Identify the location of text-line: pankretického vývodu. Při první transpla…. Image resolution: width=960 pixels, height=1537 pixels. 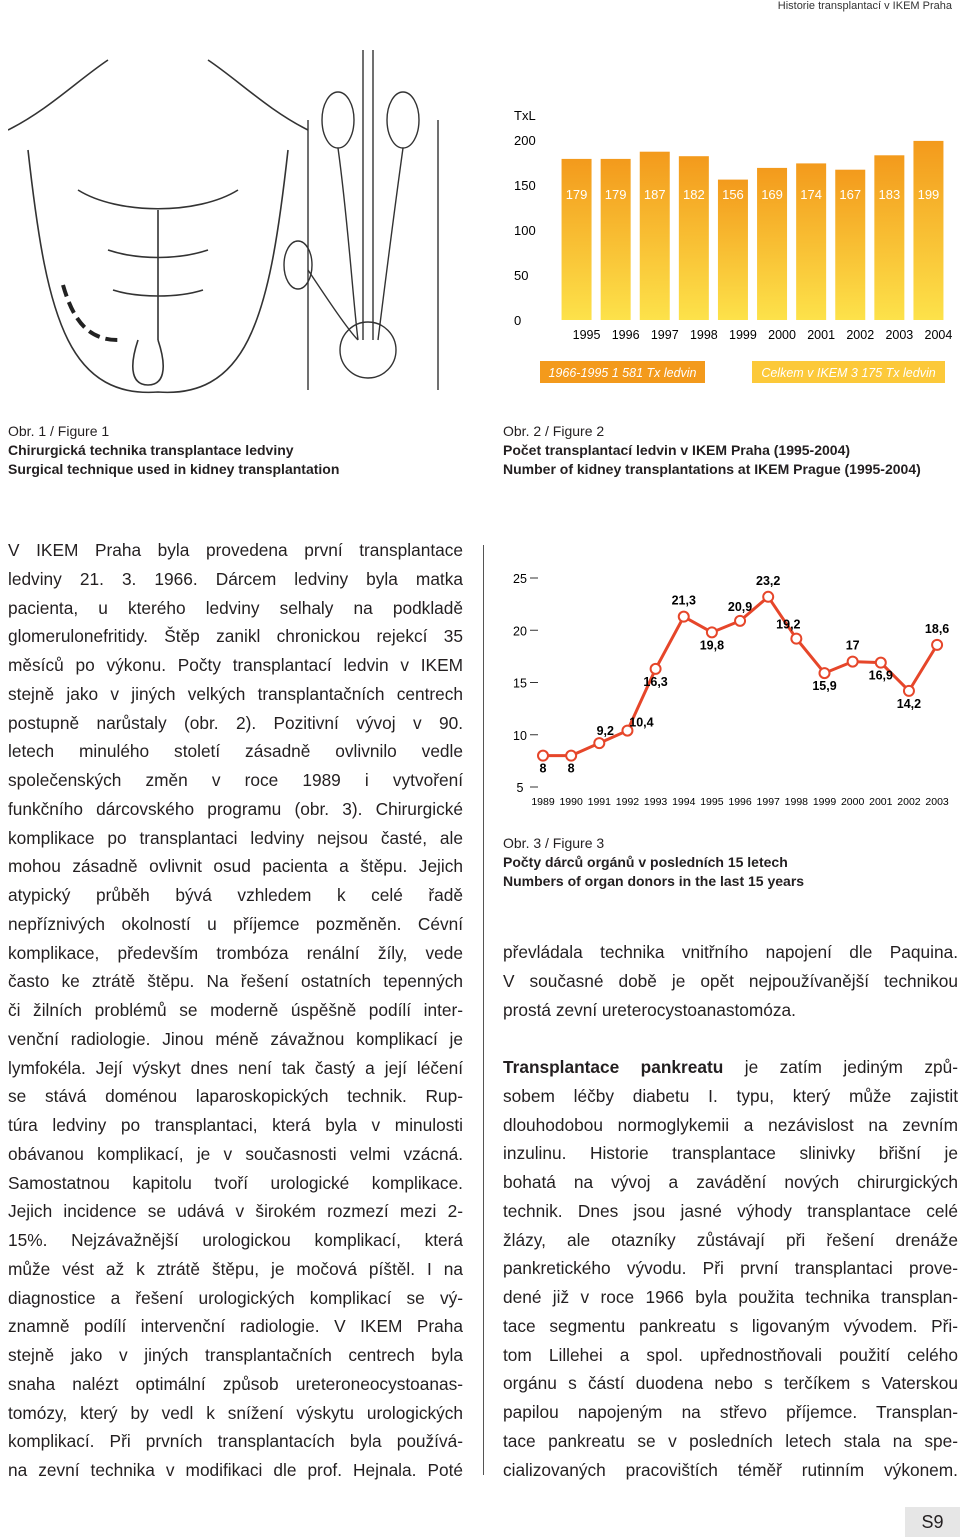
(730, 1268).